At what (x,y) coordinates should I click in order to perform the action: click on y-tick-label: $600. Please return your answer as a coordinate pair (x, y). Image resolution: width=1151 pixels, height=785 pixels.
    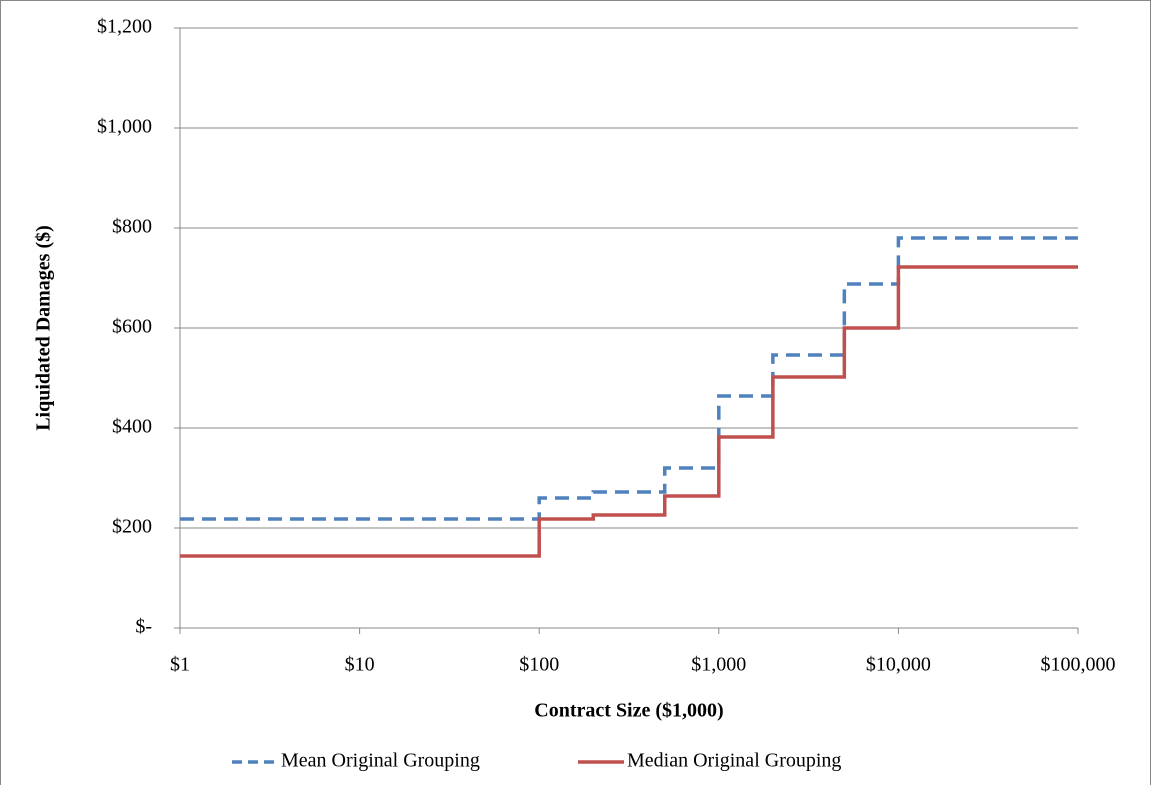
    Looking at the image, I should click on (132, 327).